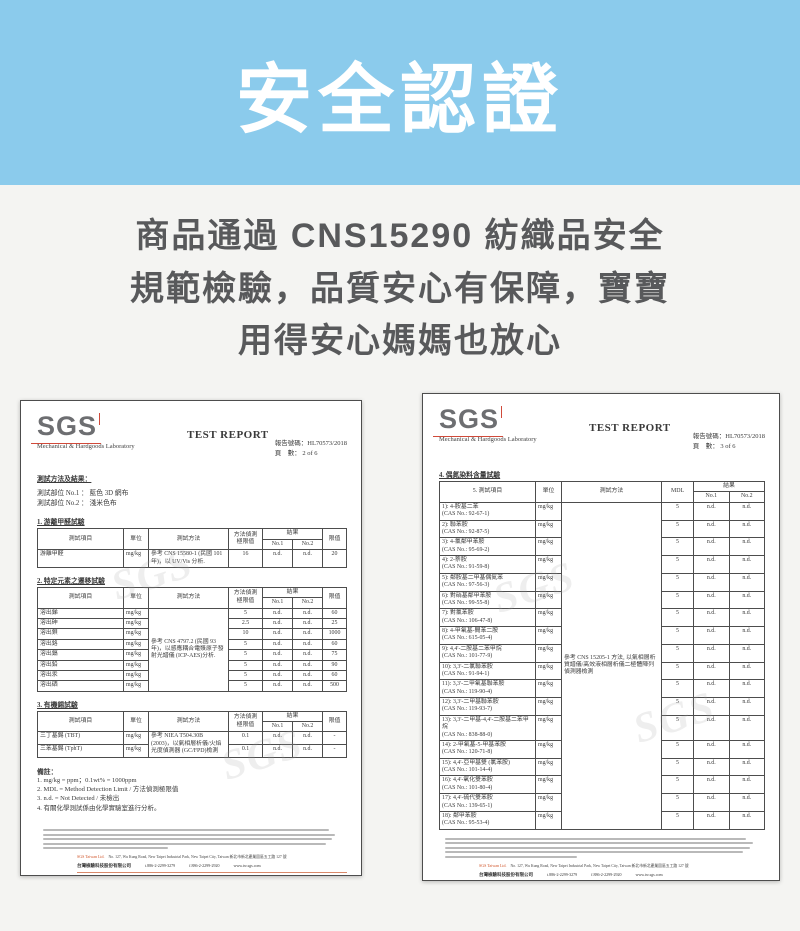 The image size is (800, 931). Describe the element at coordinates (460, 506) in the screenshot. I see `substance-name: 1): 4-胺基二苯` at that location.